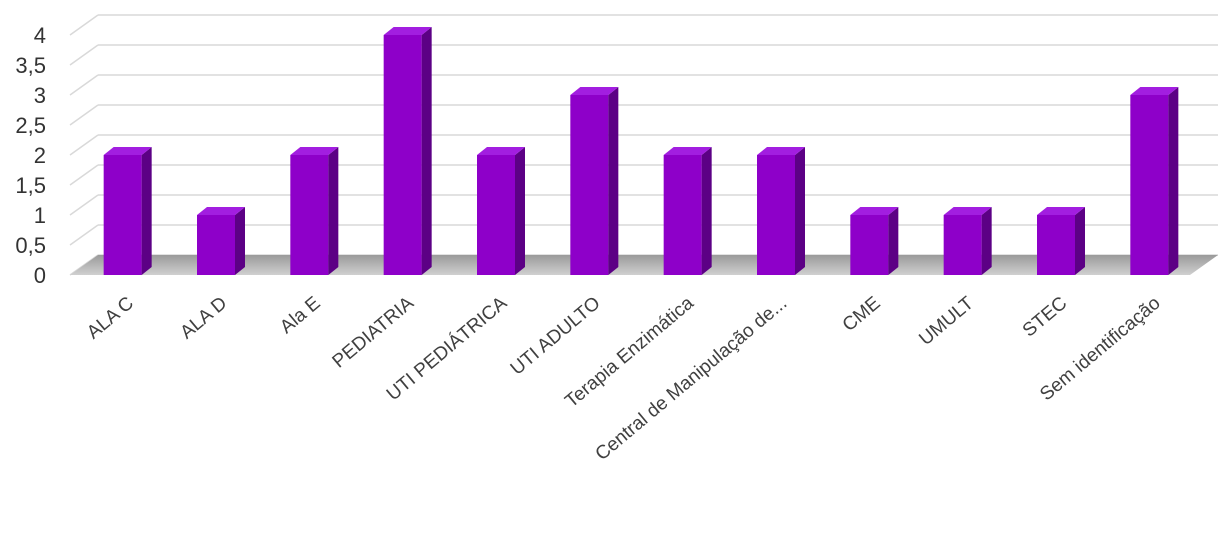 This screenshot has height=536, width=1225. What do you see at coordinates (862, 314) in the screenshot?
I see `x-tick-label: CME` at bounding box center [862, 314].